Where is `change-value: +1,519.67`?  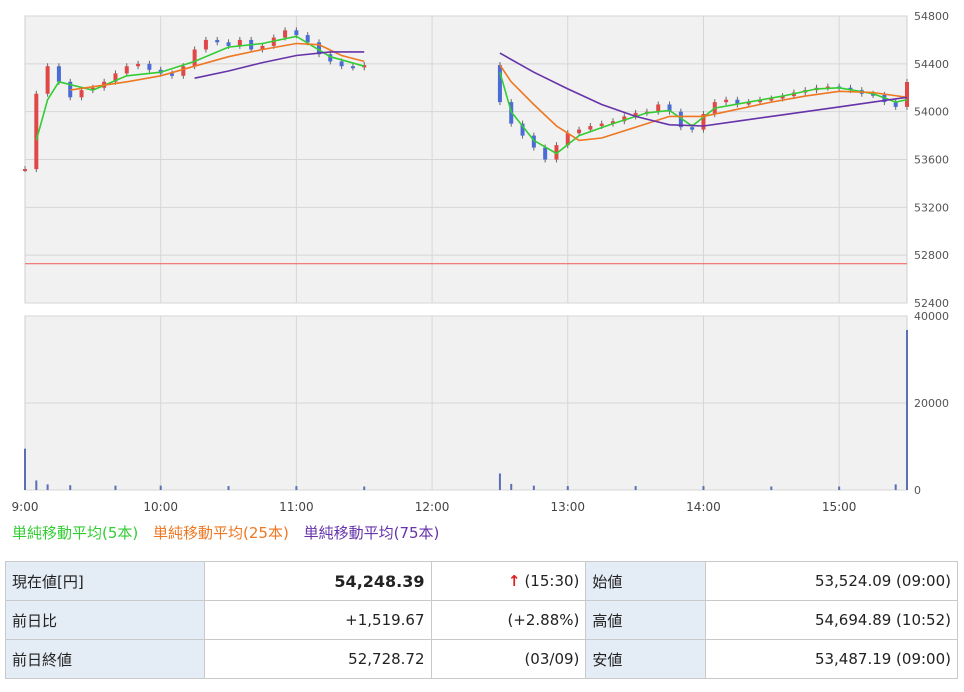 change-value: +1,519.67 is located at coordinates (317, 620).